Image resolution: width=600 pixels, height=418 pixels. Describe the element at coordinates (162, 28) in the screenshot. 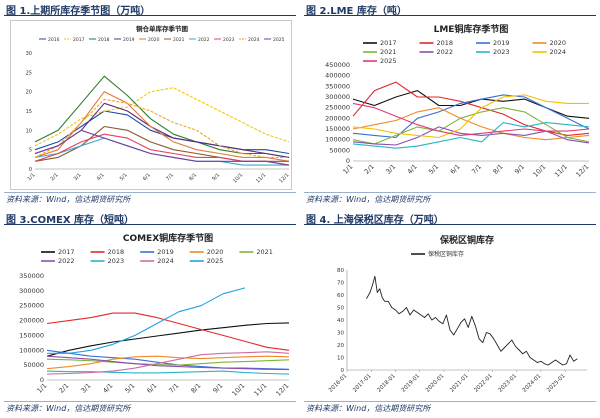

I see `chart-title: 铜仓单库存季节图` at that location.